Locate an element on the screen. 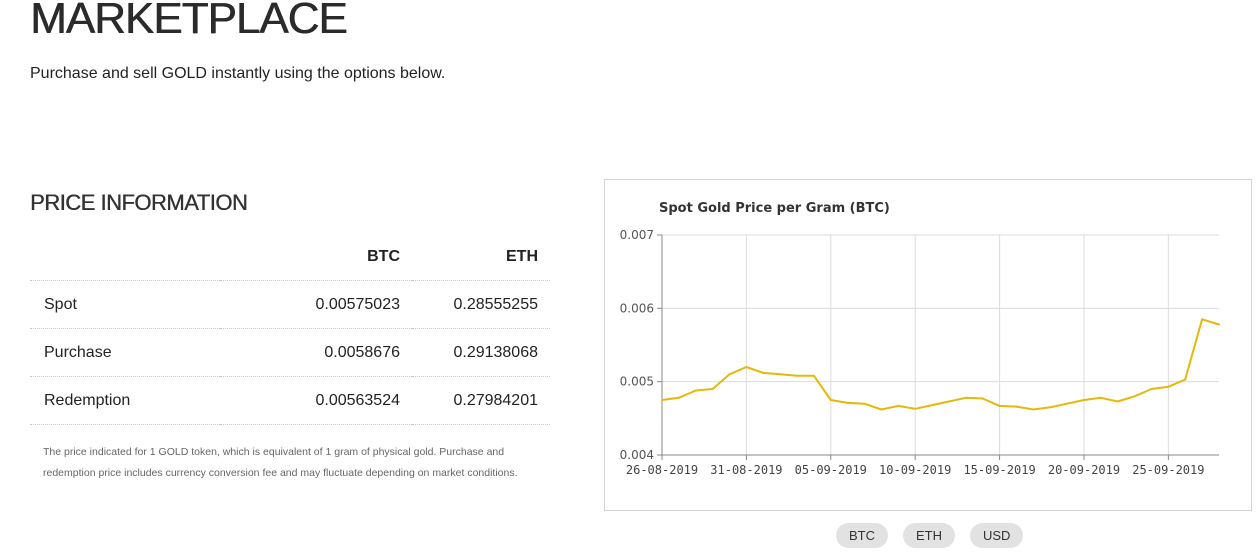 The height and width of the screenshot is (558, 1256). table-row: Spot 0.00575023 0.28555255 is located at coordinates (290, 304).